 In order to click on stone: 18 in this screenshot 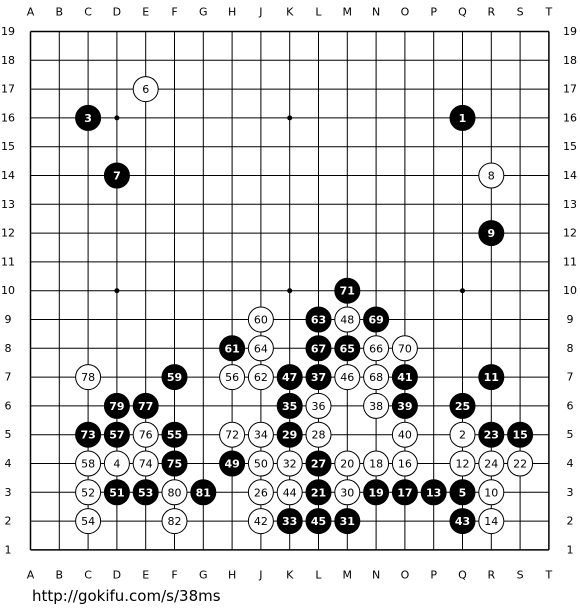, I will do `click(376, 463)`.